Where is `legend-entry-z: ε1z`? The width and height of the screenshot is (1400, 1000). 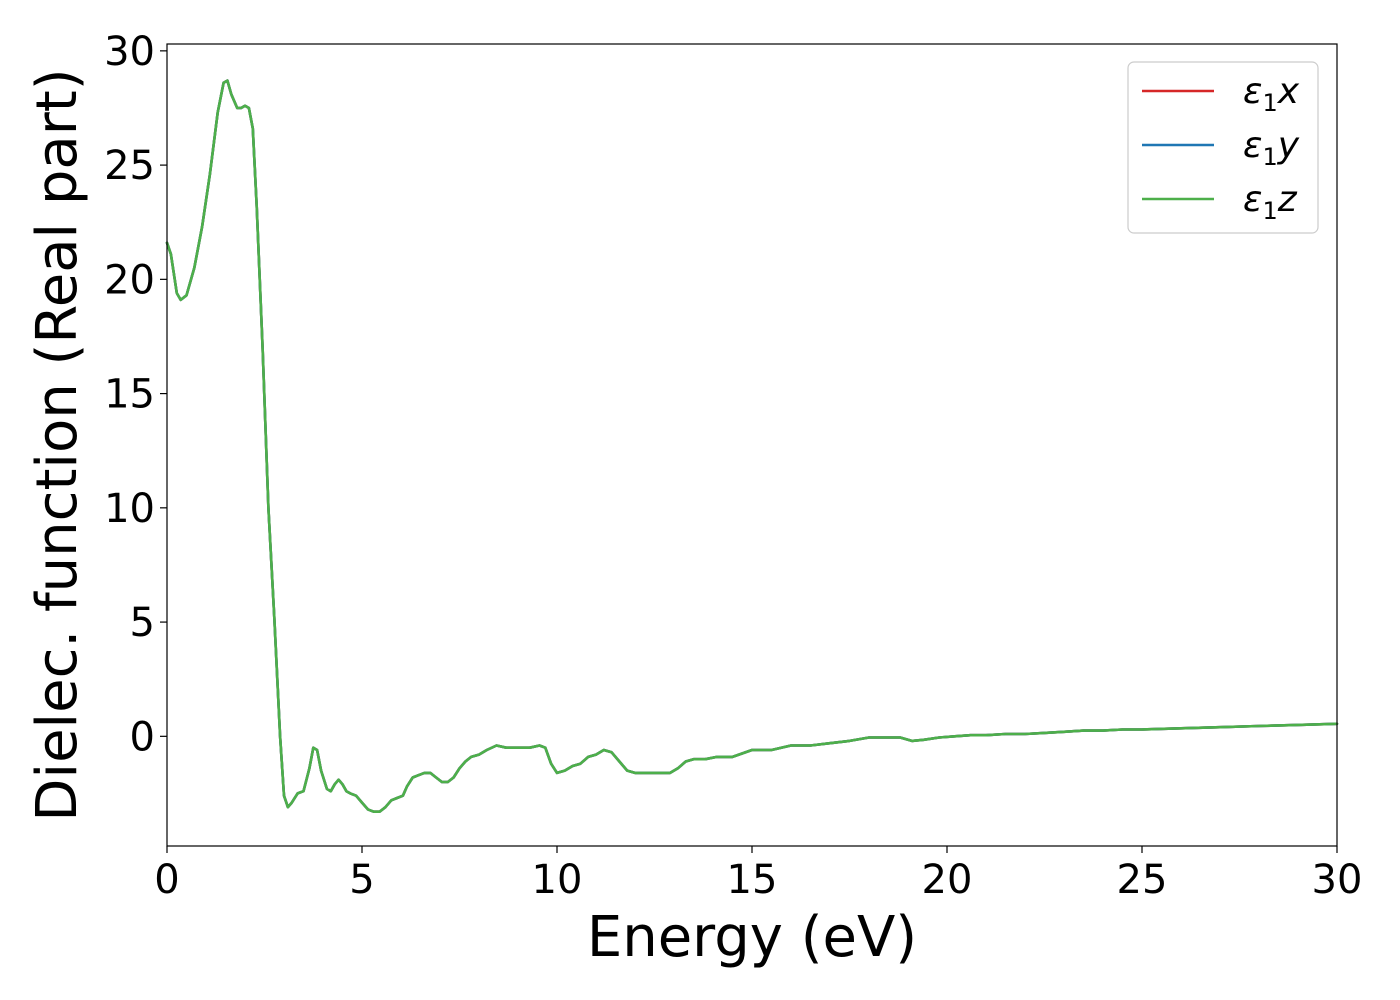
legend-entry-z: ε1z is located at coordinates (1270, 202).